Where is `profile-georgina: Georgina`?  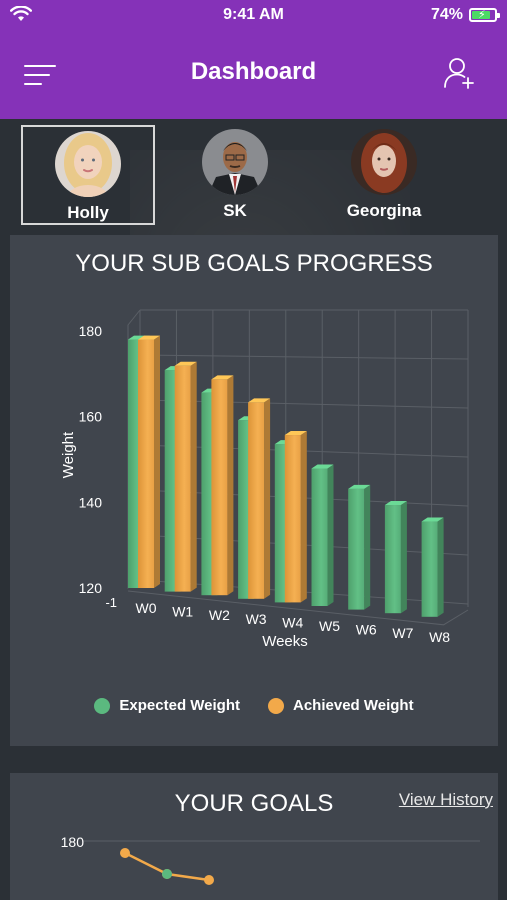
profile-georgina: Georgina is located at coordinates (384, 175).